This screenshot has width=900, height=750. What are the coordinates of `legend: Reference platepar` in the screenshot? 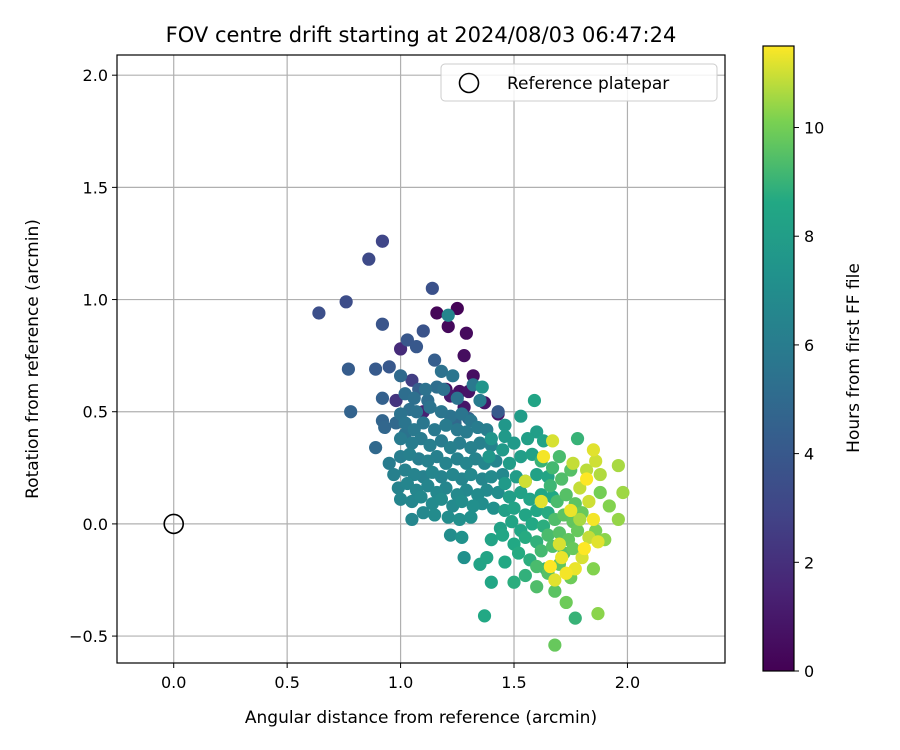 It's located at (579, 82).